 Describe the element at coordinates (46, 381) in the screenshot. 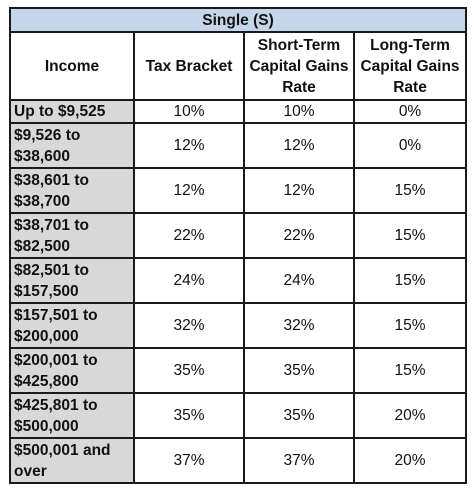

I see `income-line-2: $425,800` at that location.